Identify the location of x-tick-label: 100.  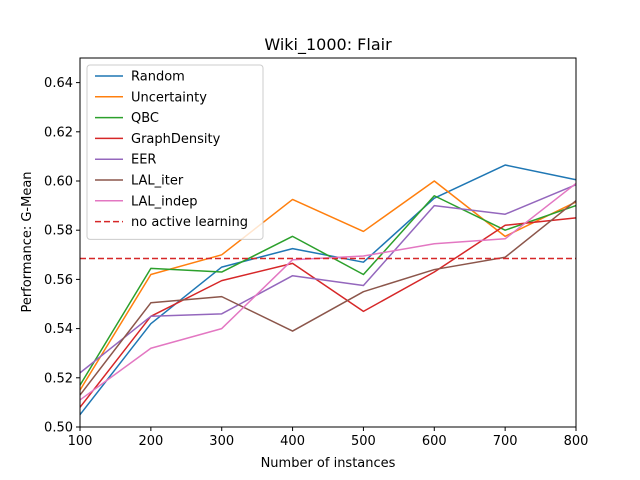
(80, 441).